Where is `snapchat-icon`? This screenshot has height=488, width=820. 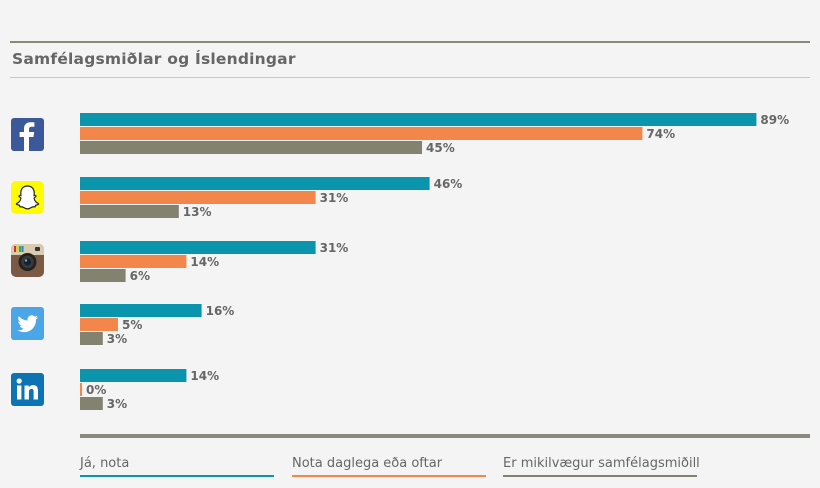
snapchat-icon is located at coordinates (27, 197).